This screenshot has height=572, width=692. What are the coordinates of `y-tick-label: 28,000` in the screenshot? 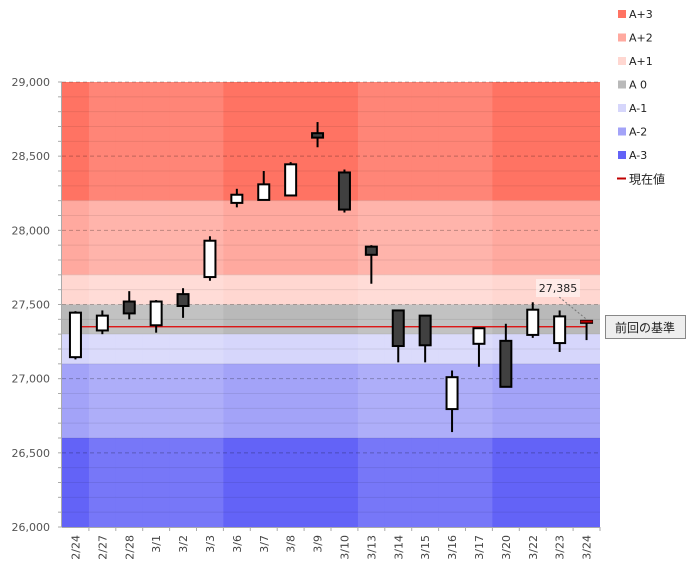 It's located at (31, 230).